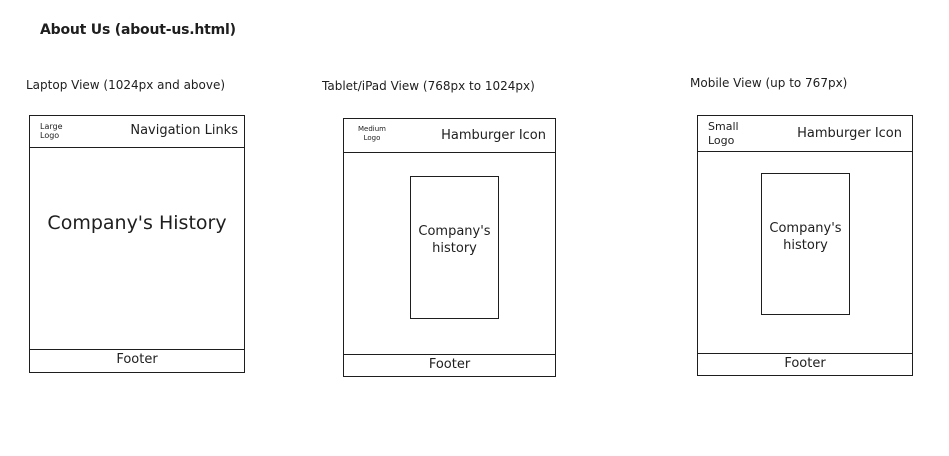 The height and width of the screenshot is (456, 949). What do you see at coordinates (51, 131) in the screenshot?
I see `laptop-logo: Large Logo` at bounding box center [51, 131].